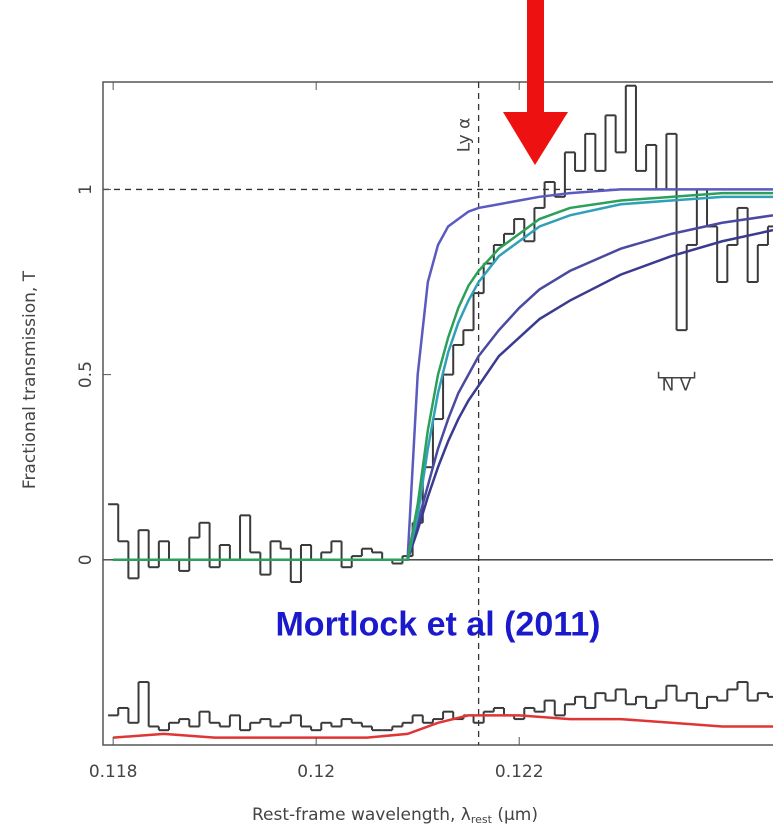 Image resolution: width=773 pixels, height=837 pixels. I want to click on x-tick-label: 0.122, so click(519, 772).